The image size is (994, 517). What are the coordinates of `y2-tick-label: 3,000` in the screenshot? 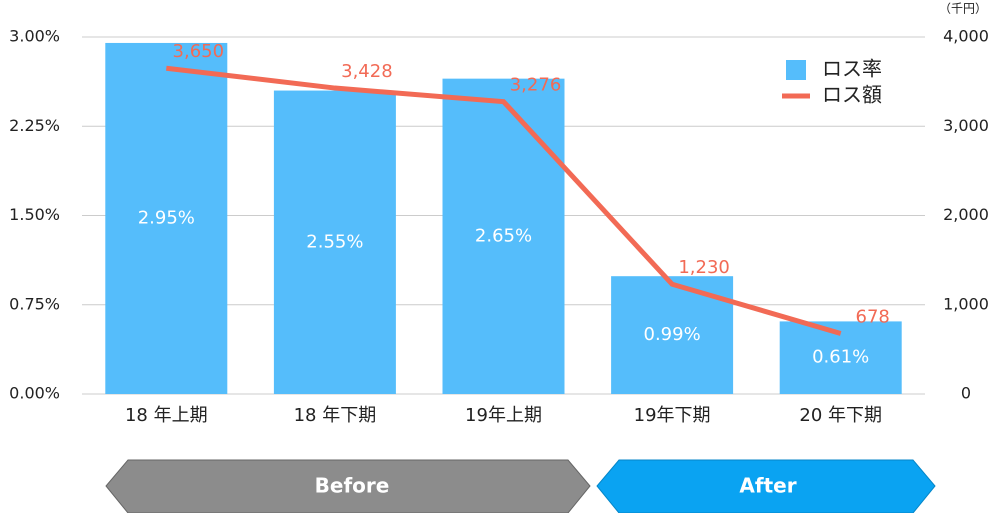 It's located at (966, 125).